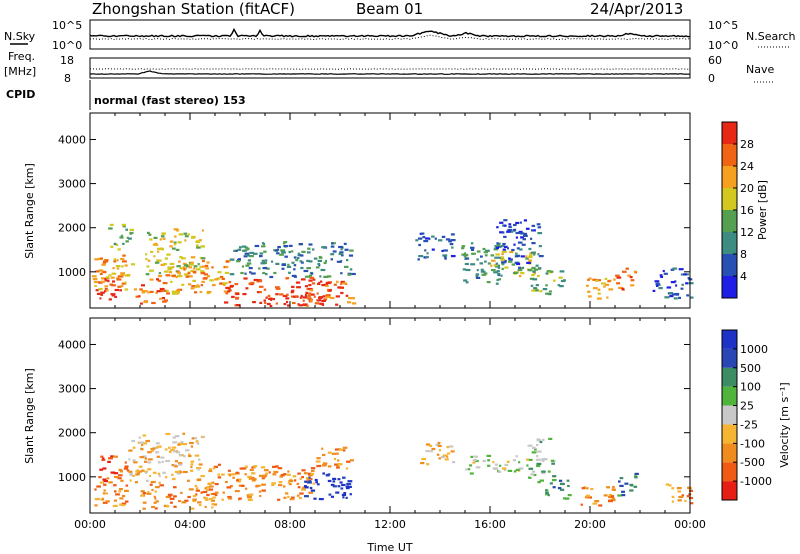 The width and height of the screenshot is (800, 554). What do you see at coordinates (723, 45) in the screenshot?
I see `nsearch-tick-bottom: 10^0` at bounding box center [723, 45].